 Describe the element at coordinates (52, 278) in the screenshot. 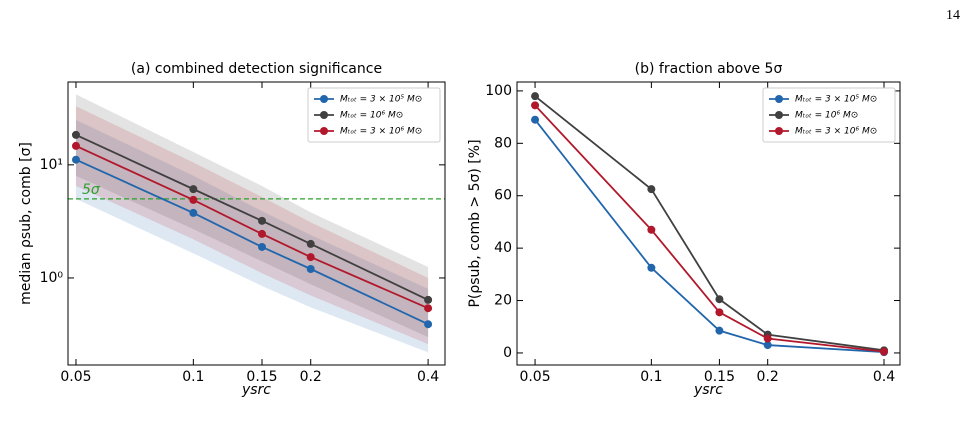

I see `y-tick-label: 10⁰` at that location.